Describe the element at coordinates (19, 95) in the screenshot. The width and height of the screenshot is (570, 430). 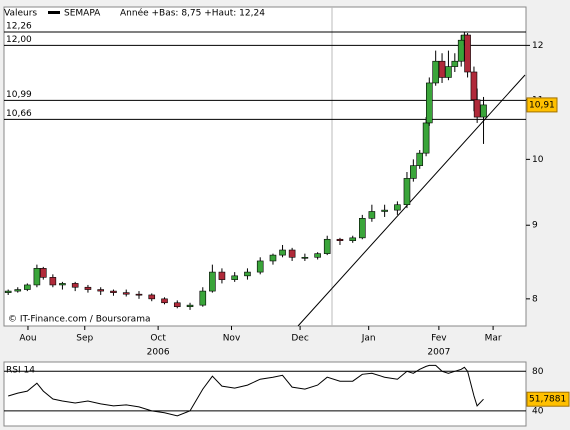
I see `level-label: 10,99` at that location.